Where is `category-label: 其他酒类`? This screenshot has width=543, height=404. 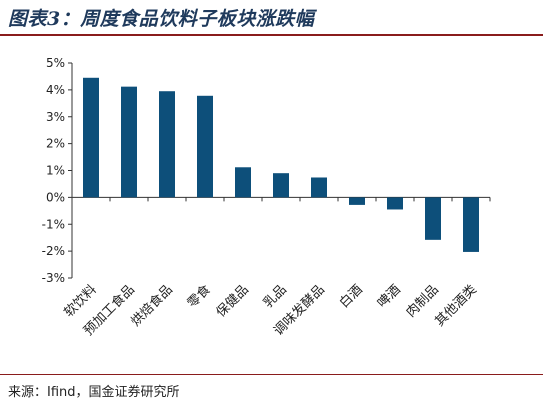
category-label: 其他酒类 is located at coordinates (455, 305).